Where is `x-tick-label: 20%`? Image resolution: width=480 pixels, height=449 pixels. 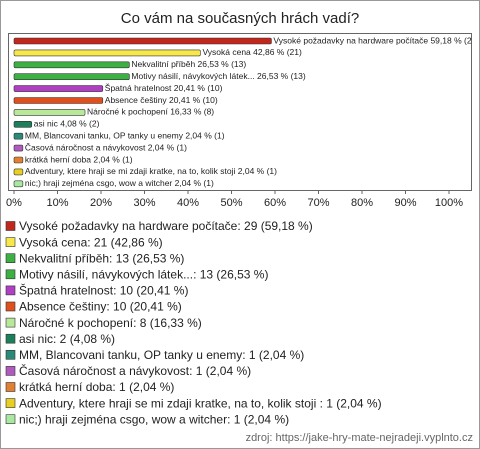 x-tick-label: 20% is located at coordinates (101, 203).